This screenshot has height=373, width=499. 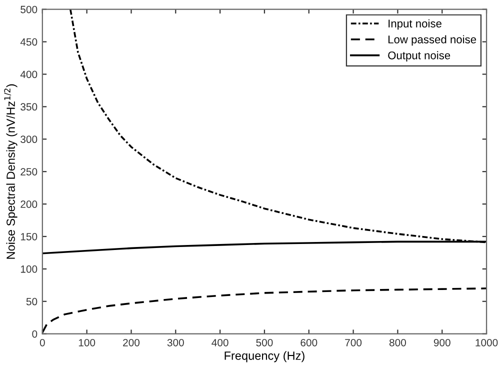 I want to click on y-tick-label: 250, so click(x=29, y=172).